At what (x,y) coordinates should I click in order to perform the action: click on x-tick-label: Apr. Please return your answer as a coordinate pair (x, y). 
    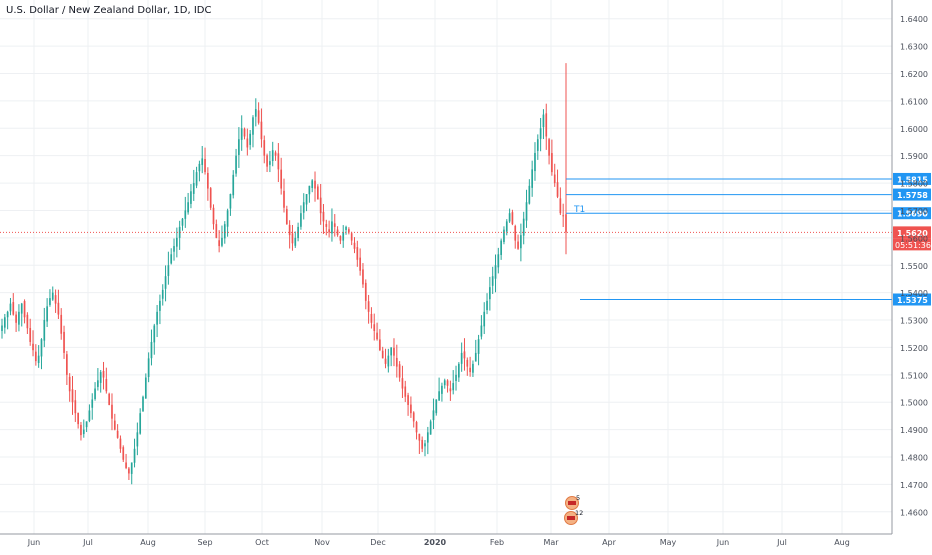
    Looking at the image, I should click on (609, 542).